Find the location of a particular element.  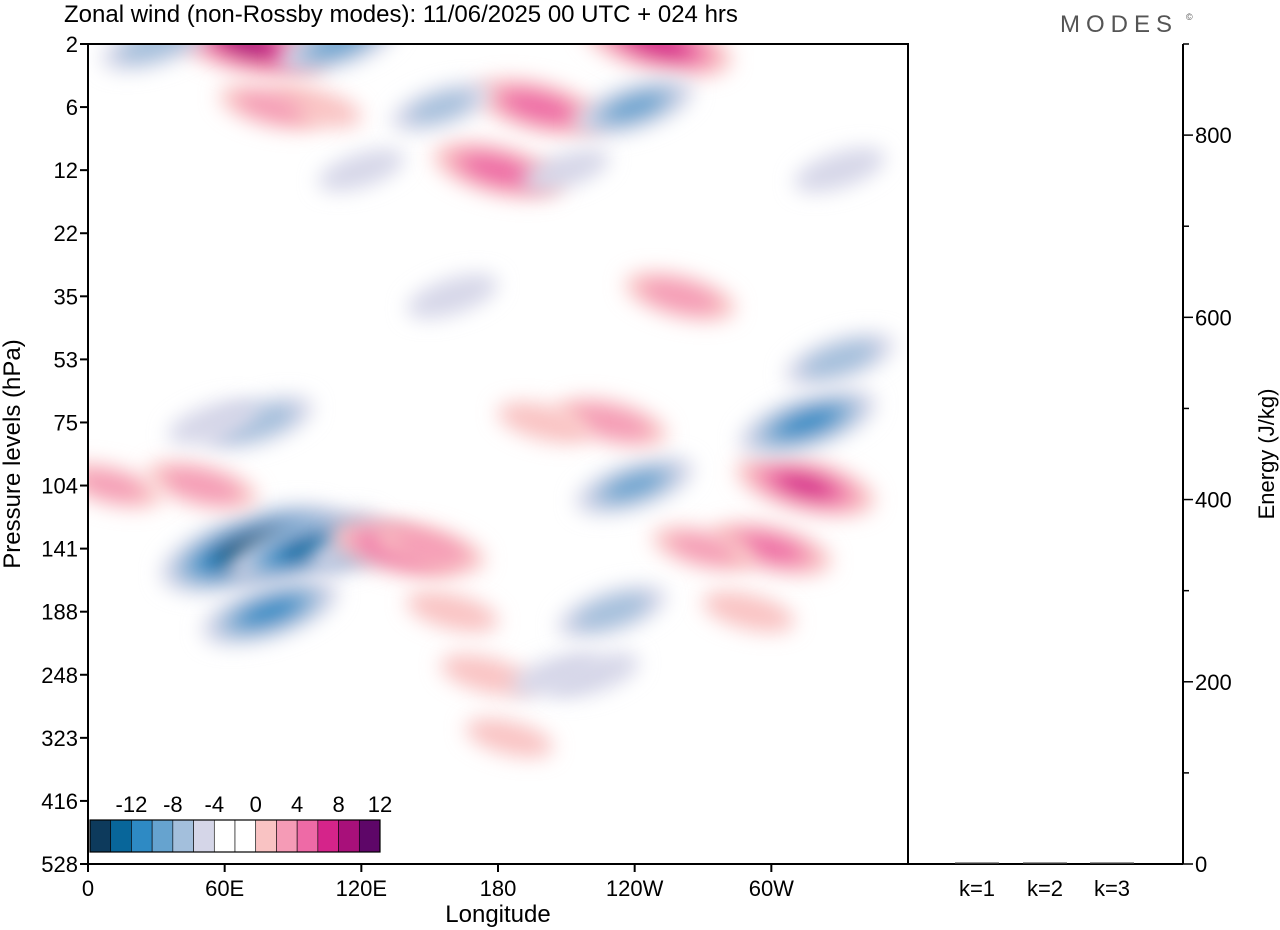

x-axis: 0 60E 120E 180 120W 60W is located at coordinates (438, 882).